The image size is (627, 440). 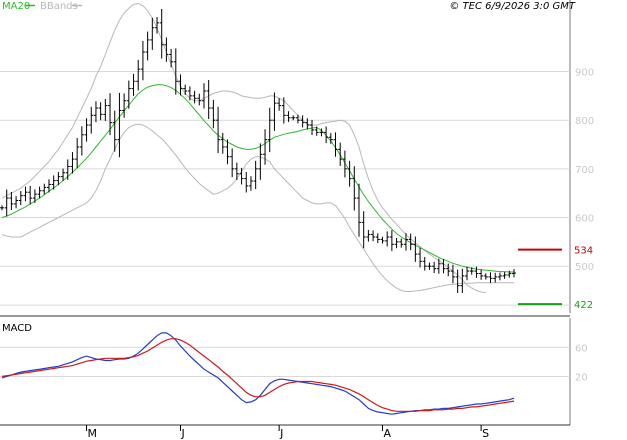 What do you see at coordinates (581, 348) in the screenshot?
I see `macd-y-tick-label: 60` at bounding box center [581, 348].